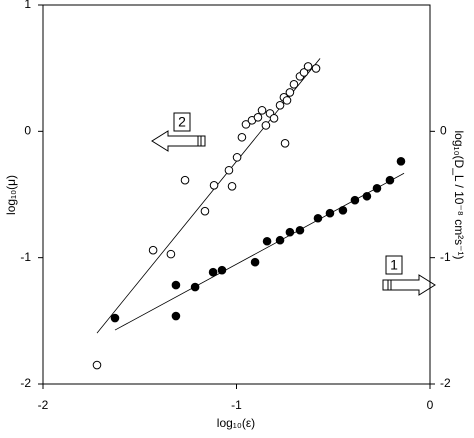 The width and height of the screenshot is (474, 438). Describe the element at coordinates (443, 131) in the screenshot. I see `y2-tick-label: 0` at that location.